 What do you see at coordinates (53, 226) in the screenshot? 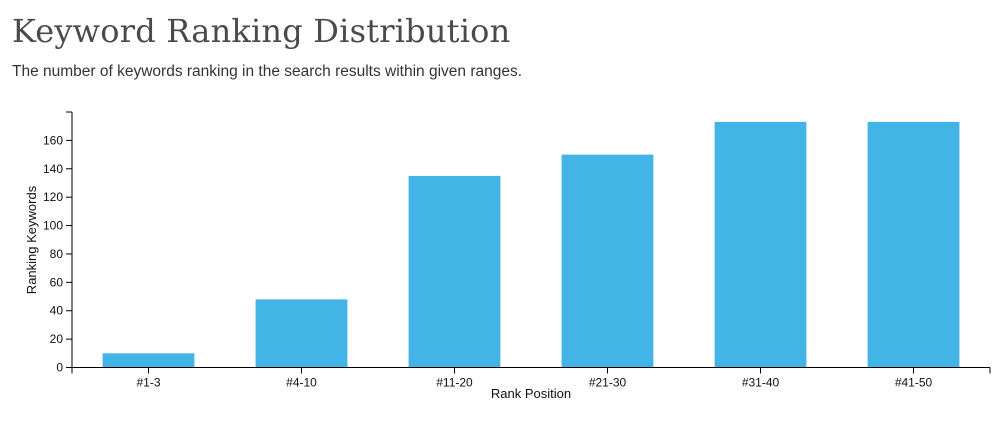
I see `y-tick-label: 100` at bounding box center [53, 226].